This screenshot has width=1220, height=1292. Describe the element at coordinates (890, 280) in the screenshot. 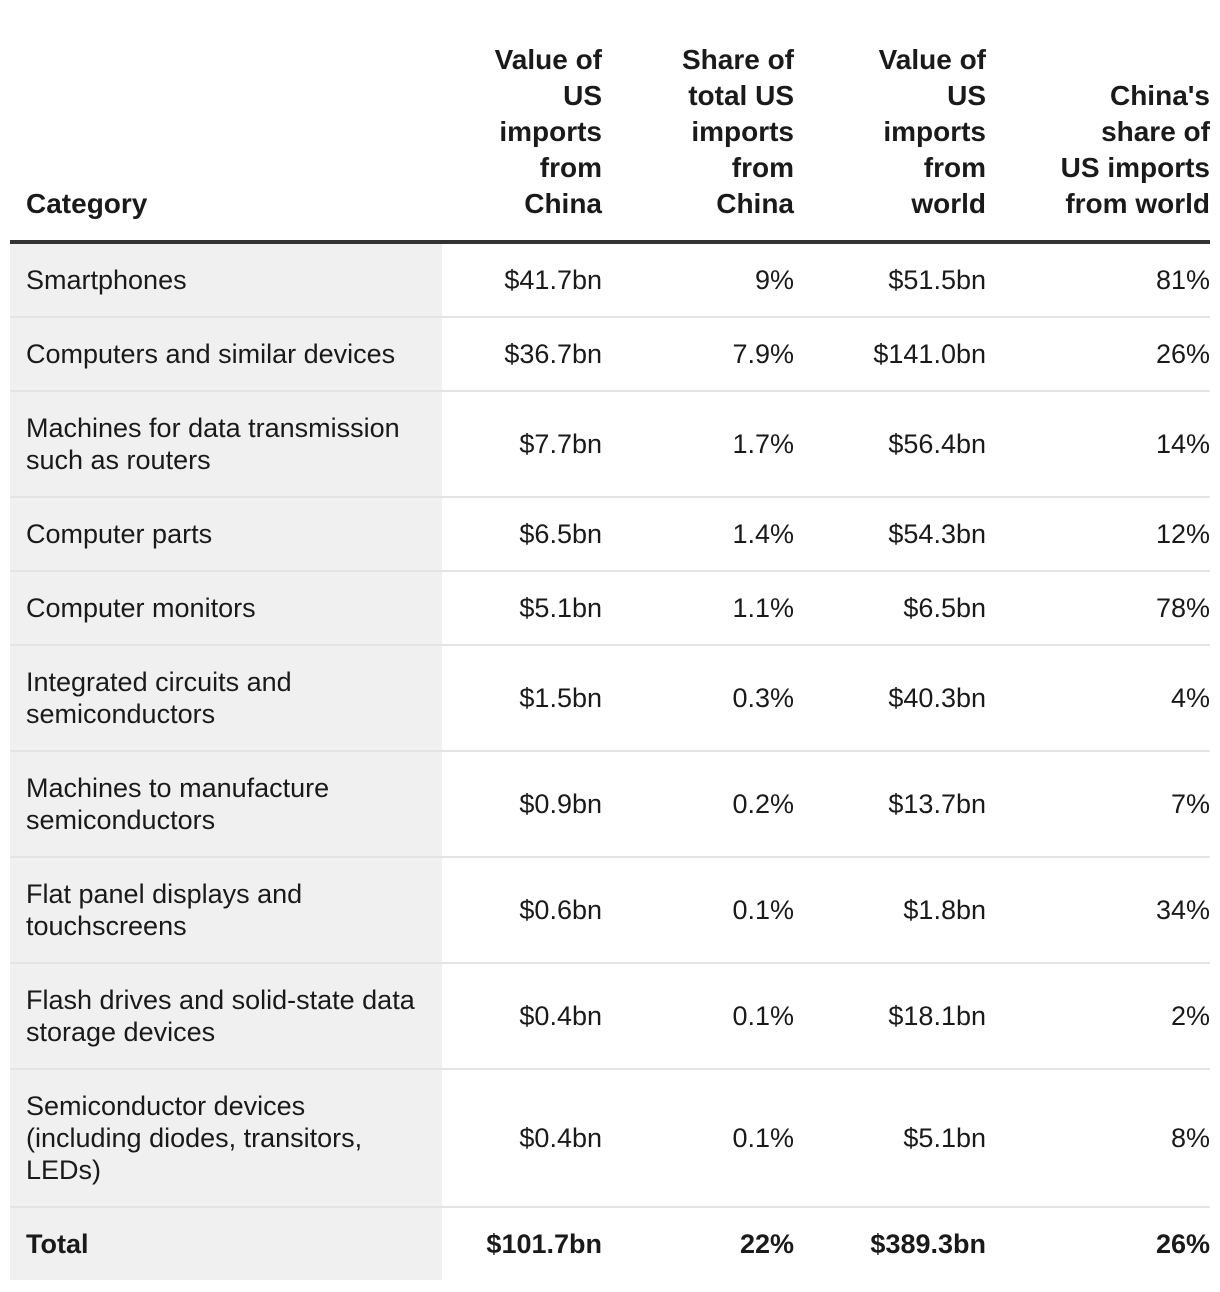

I see `value-world-cell: $51.5bn` at that location.